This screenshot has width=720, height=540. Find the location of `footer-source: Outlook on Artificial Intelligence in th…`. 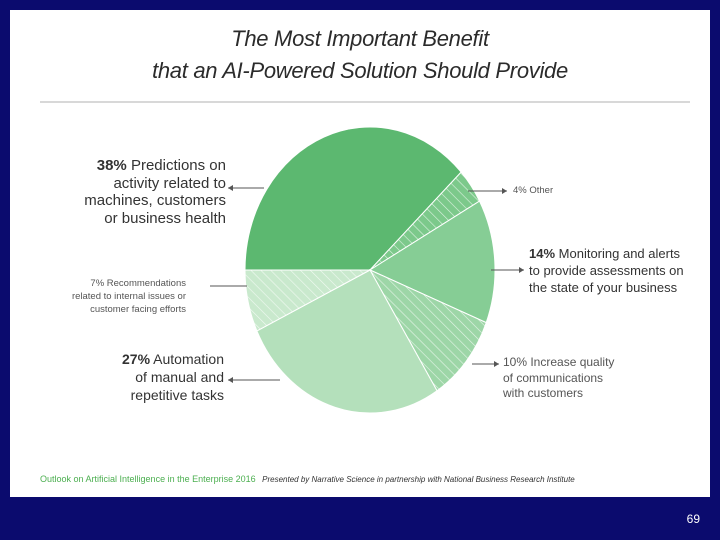

footer-source: Outlook on Artificial Intelligence in th… is located at coordinates (148, 479).